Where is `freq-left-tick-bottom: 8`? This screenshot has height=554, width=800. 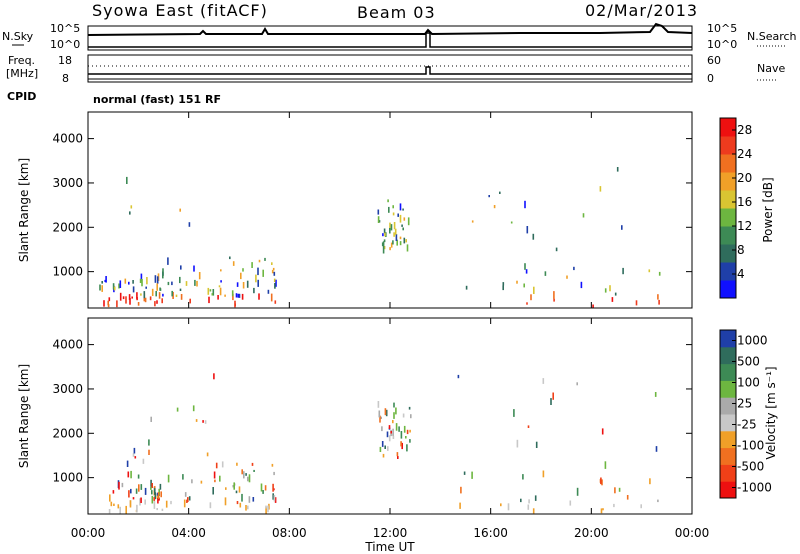 freq-left-tick-bottom: 8 is located at coordinates (65, 78).